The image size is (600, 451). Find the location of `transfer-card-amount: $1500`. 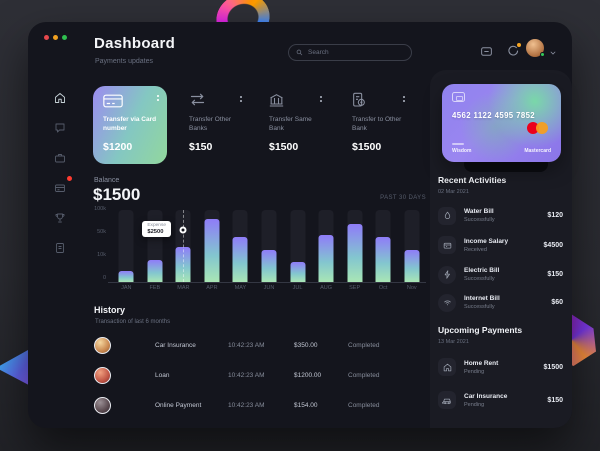

transfer-card-amount: $1500 is located at coordinates (367, 147).